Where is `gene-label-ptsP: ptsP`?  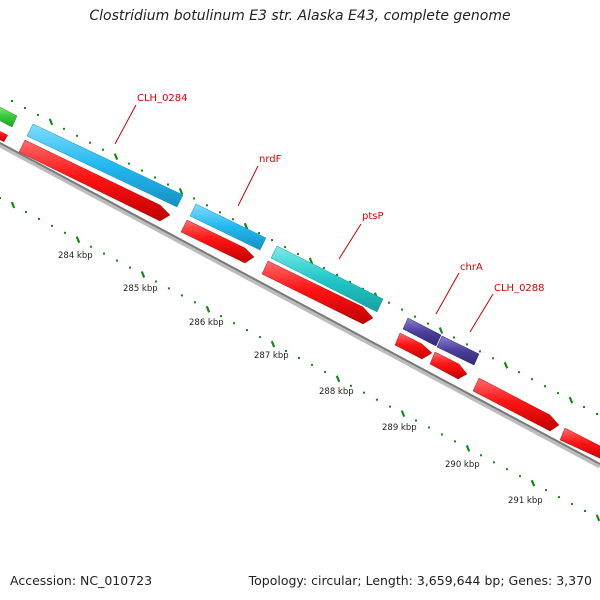 gene-label-ptsP: ptsP is located at coordinates (373, 216).